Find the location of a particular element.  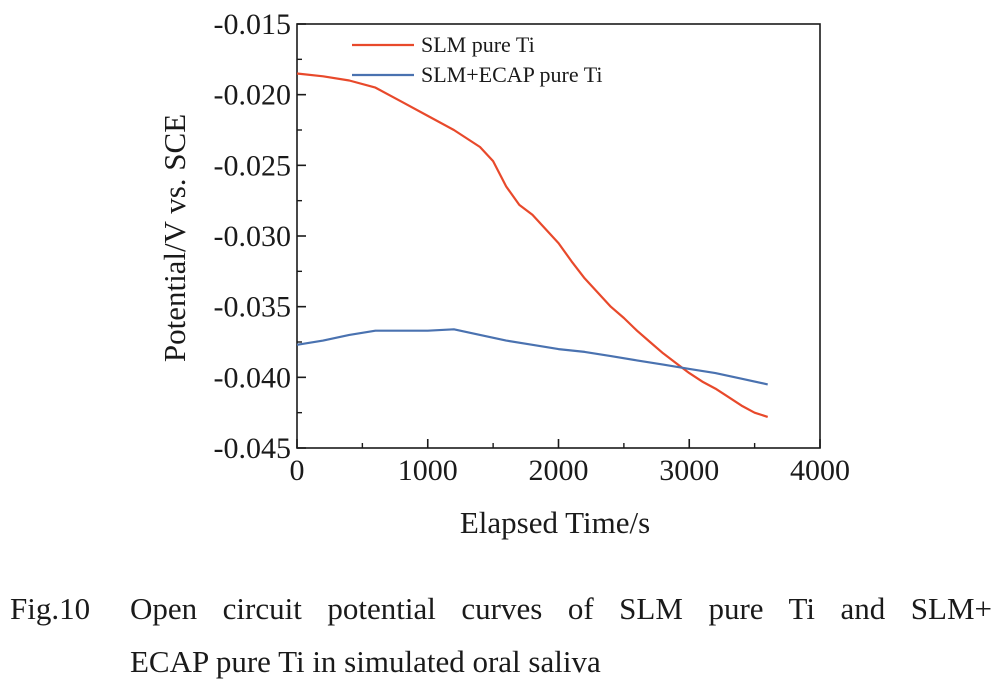

x-axis-title: Elapsed Time/s is located at coordinates (555, 522).